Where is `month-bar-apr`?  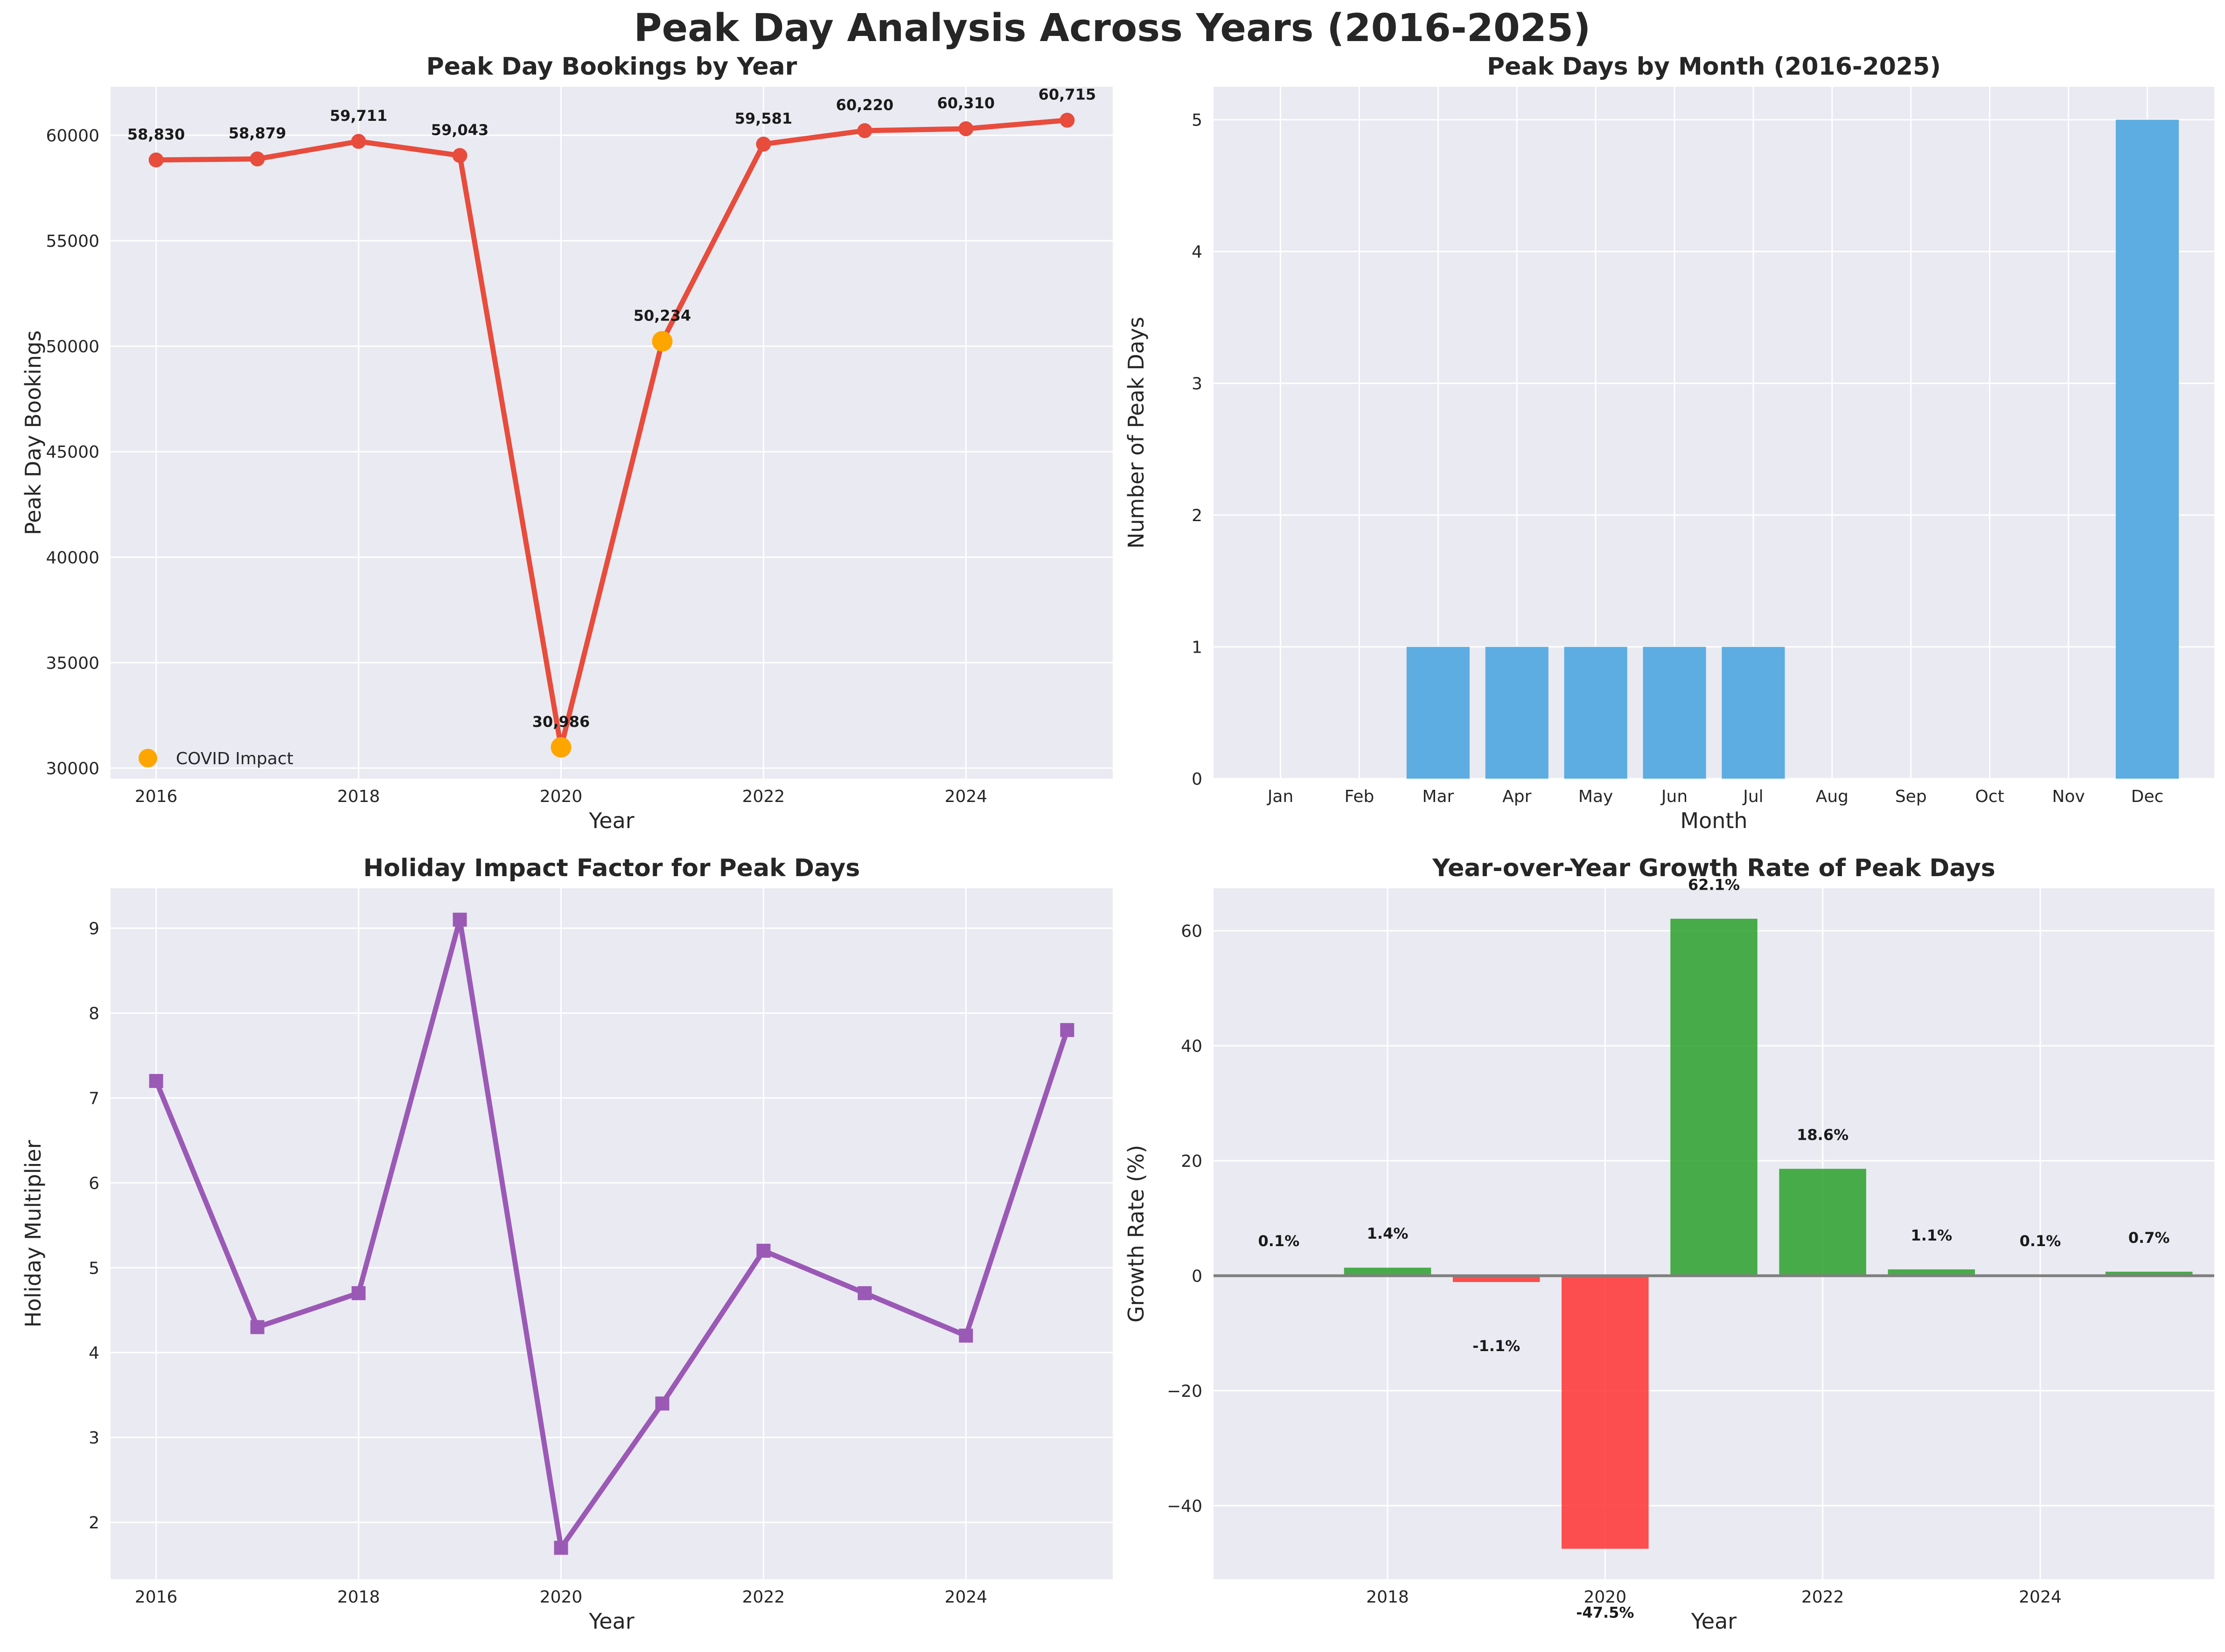
month-bar-apr is located at coordinates (1516, 713).